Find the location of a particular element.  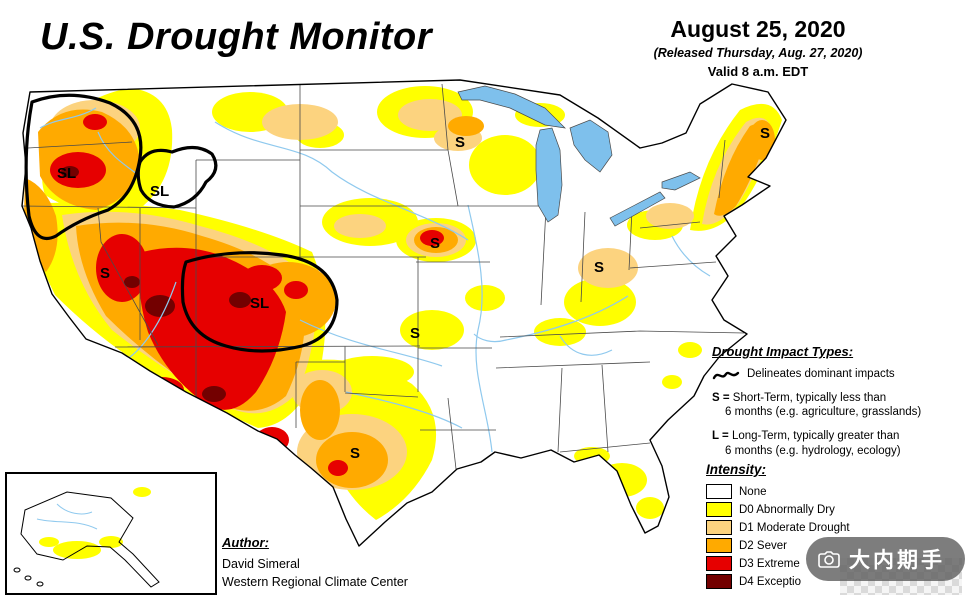

legend-label: D1 Moderate Drought is located at coordinates (794, 527).